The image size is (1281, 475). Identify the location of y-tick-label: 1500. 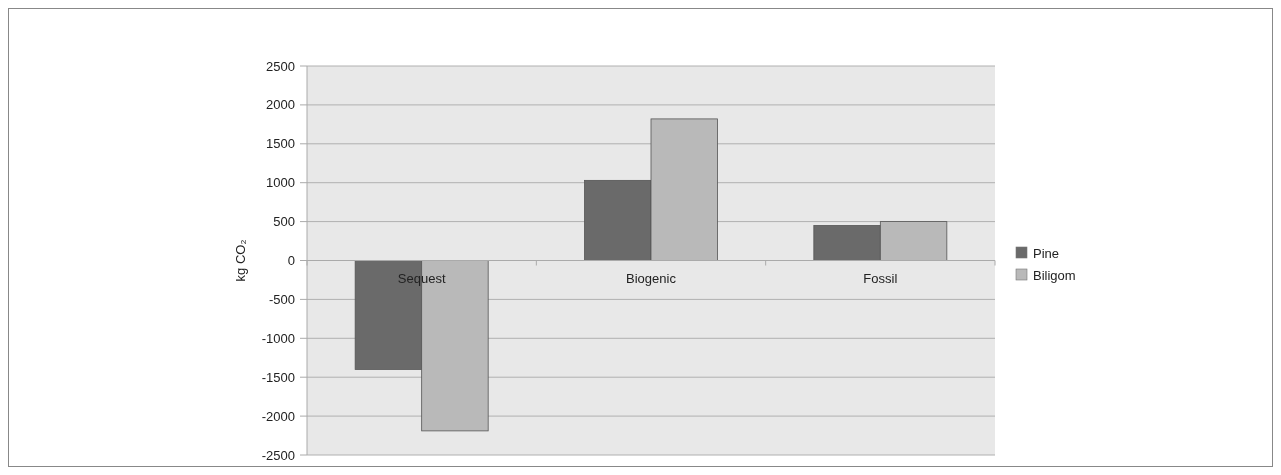
(280, 144).